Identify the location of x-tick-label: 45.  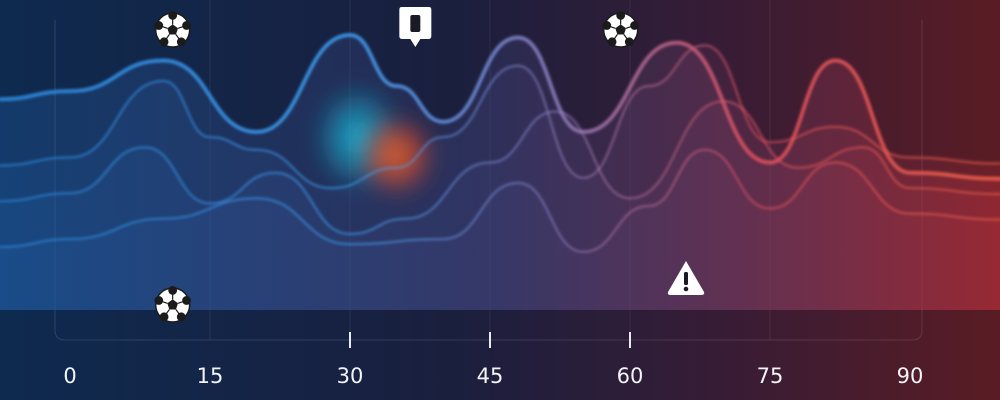
(490, 376).